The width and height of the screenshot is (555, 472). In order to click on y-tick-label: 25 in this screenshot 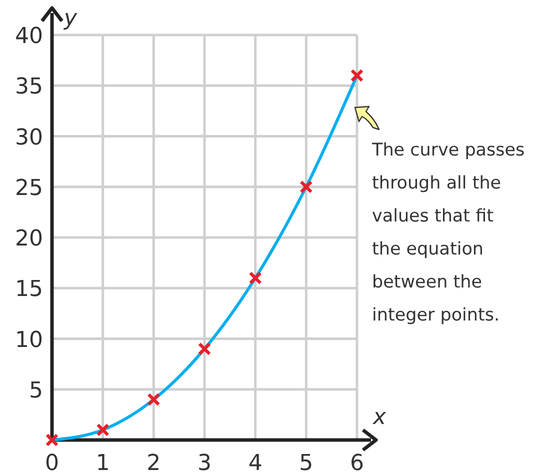, I will do `click(29, 188)`.